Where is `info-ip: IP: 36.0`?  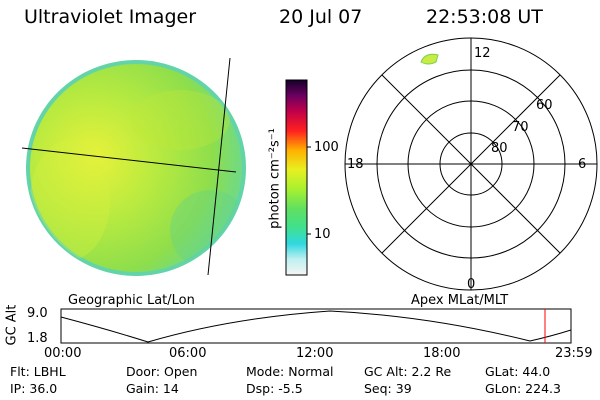
info-ip: IP: 36.0 is located at coordinates (34, 388).